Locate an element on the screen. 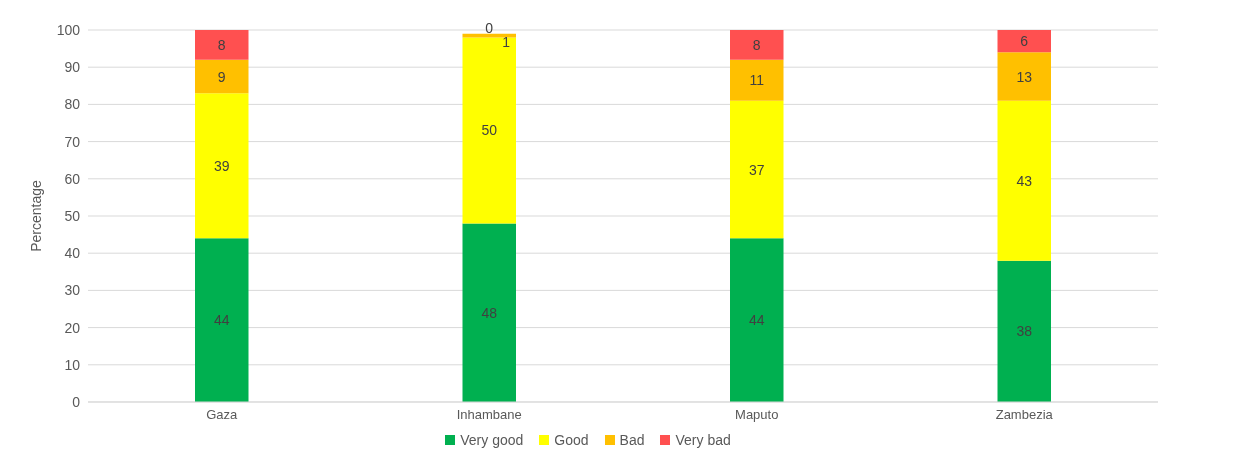  y-tick-label: 90 is located at coordinates (72, 67).